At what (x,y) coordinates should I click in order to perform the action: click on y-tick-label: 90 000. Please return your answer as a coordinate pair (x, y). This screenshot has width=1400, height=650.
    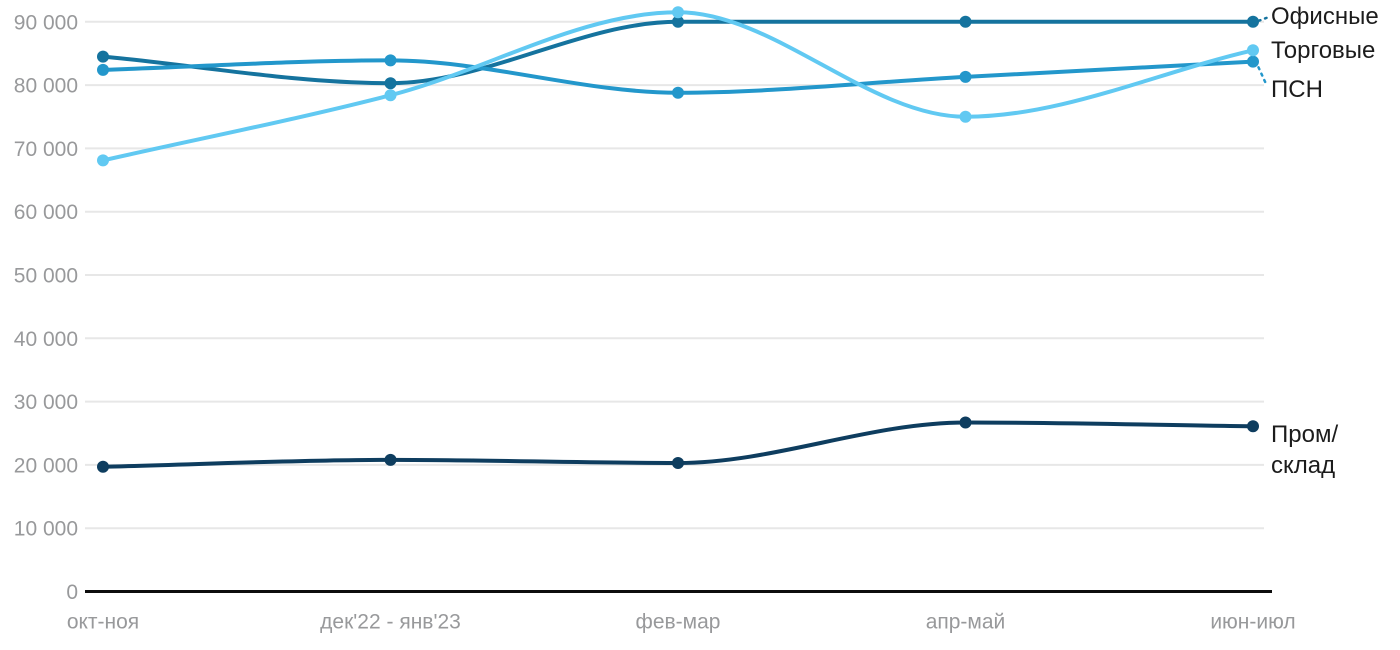
    Looking at the image, I should click on (46, 22).